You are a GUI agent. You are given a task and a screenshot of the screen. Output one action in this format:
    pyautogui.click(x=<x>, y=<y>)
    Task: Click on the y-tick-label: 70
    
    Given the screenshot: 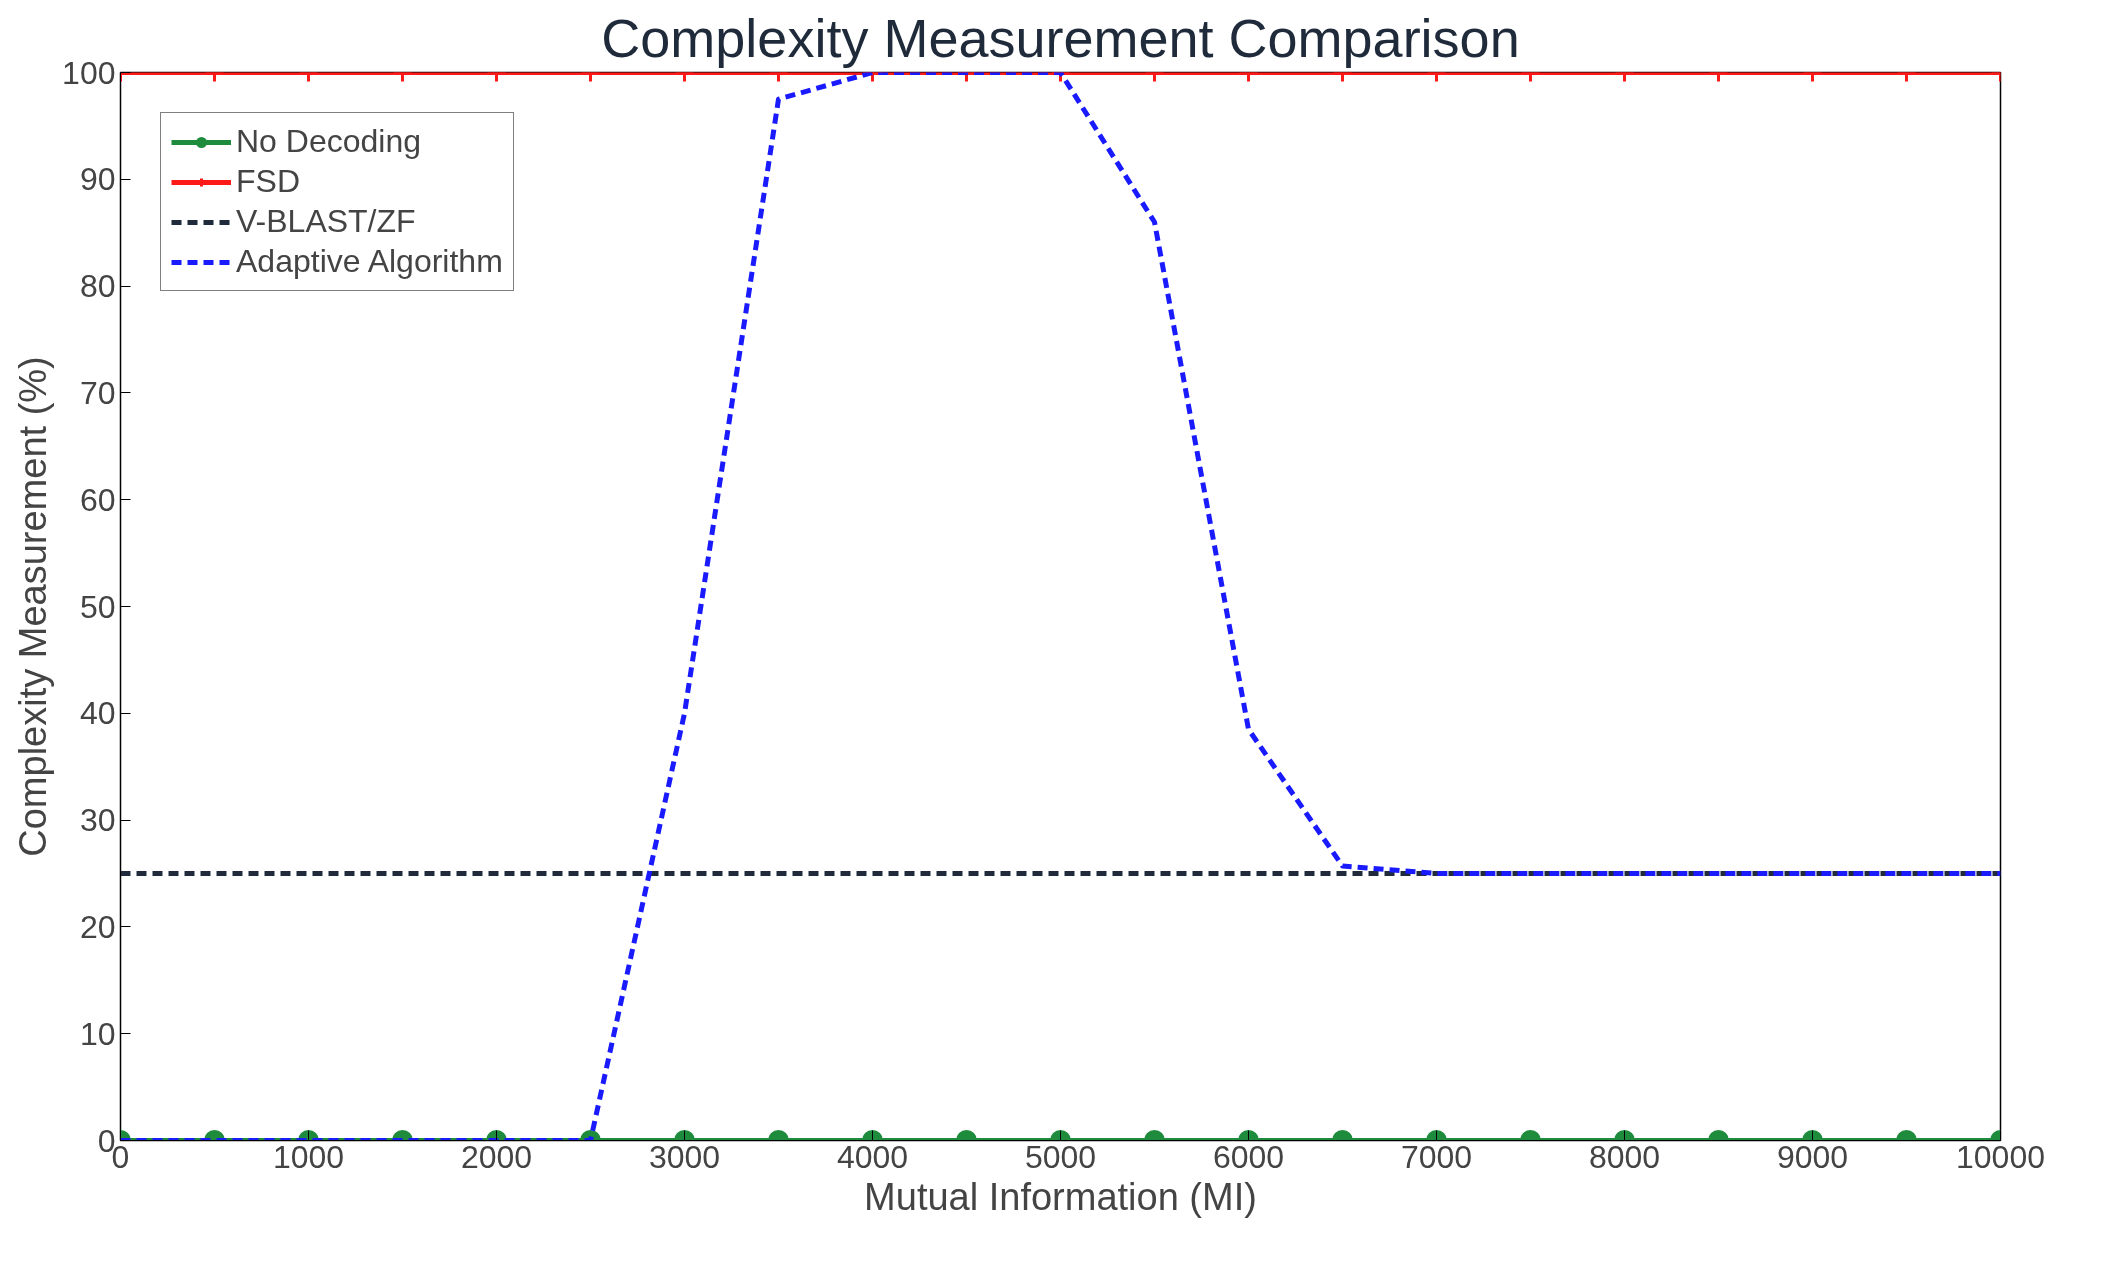 What is the action you would take?
    pyautogui.click(x=97, y=392)
    